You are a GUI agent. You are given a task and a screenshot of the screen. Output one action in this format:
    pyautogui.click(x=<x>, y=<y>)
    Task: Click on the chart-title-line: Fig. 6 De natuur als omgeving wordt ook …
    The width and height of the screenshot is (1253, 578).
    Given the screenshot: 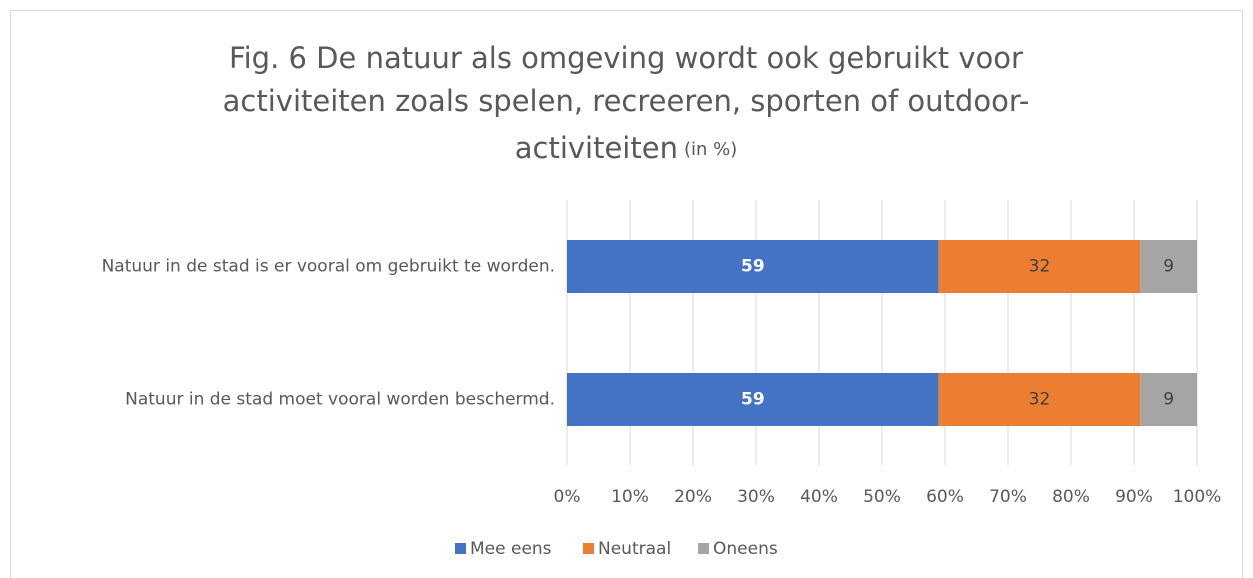 What is the action you would take?
    pyautogui.click(x=626, y=58)
    